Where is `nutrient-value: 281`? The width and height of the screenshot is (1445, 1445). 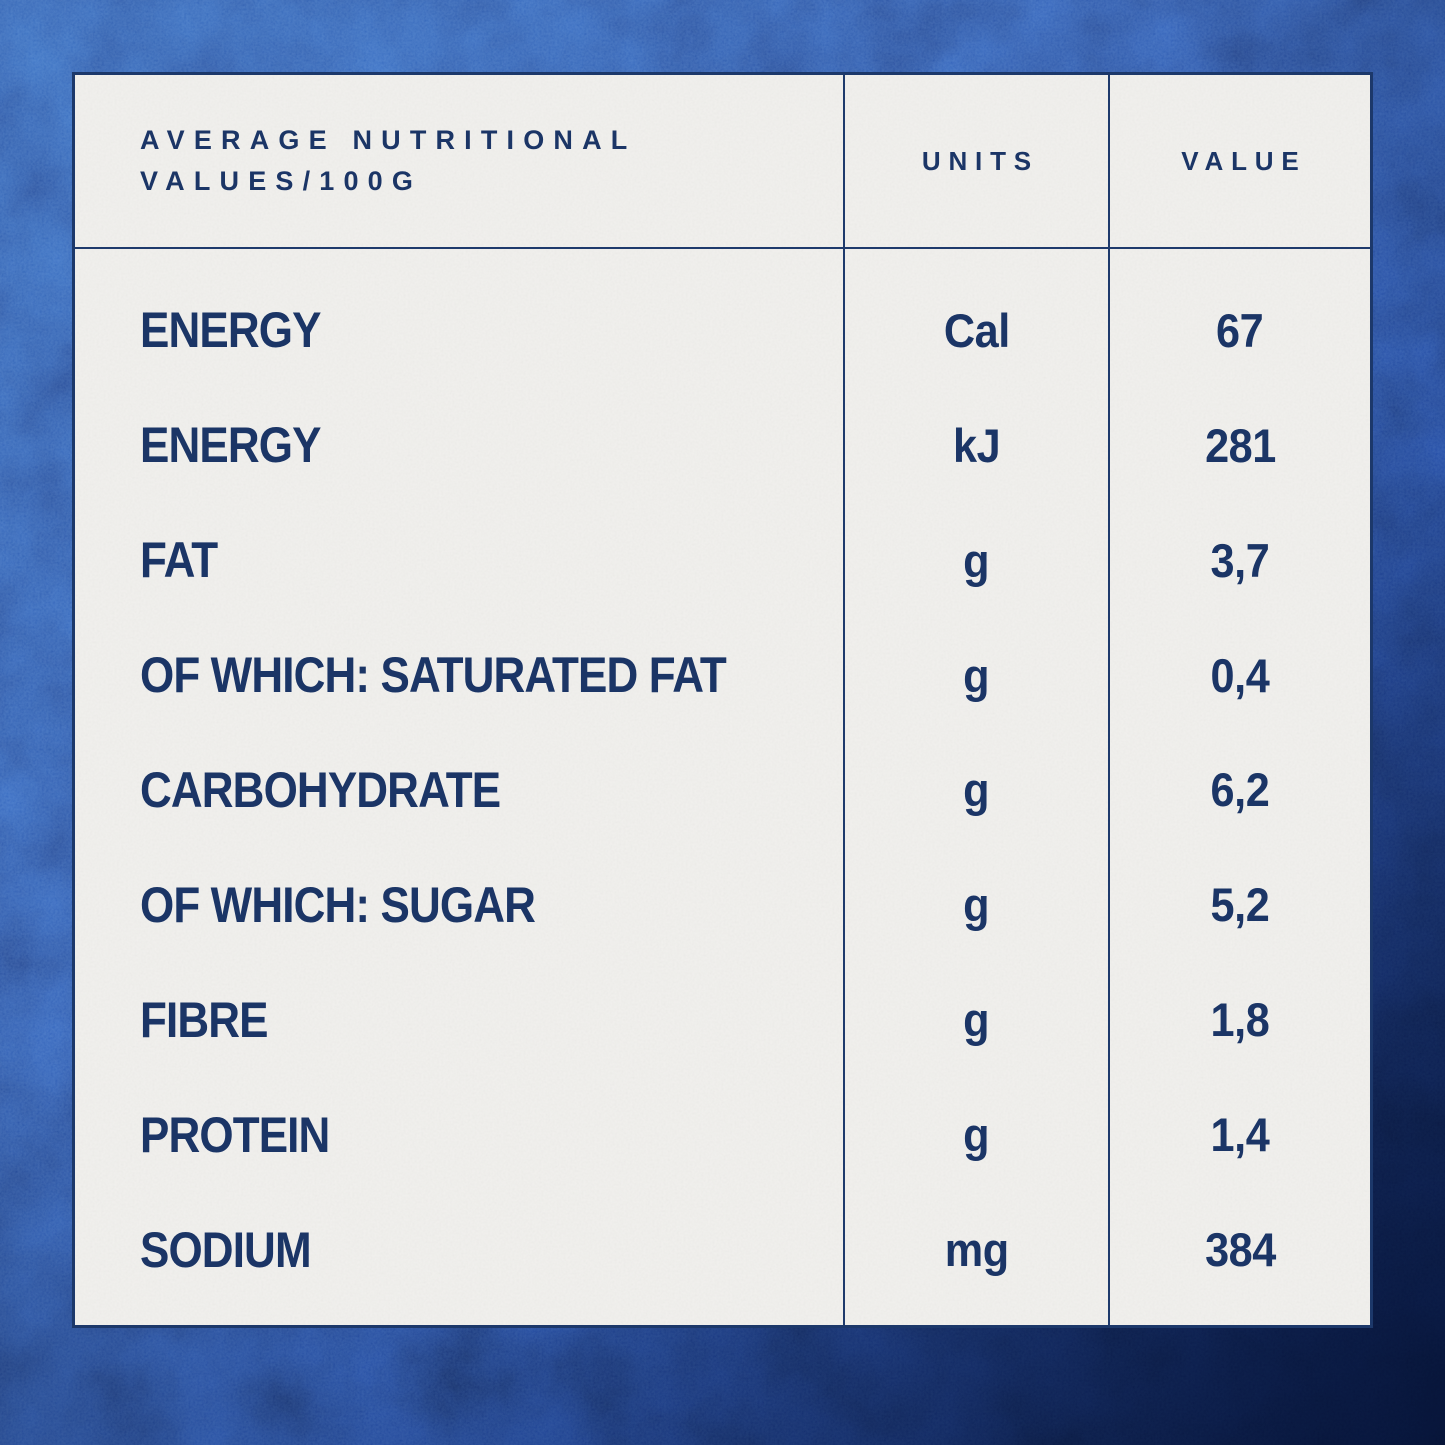 nutrient-value: 281 is located at coordinates (1240, 445).